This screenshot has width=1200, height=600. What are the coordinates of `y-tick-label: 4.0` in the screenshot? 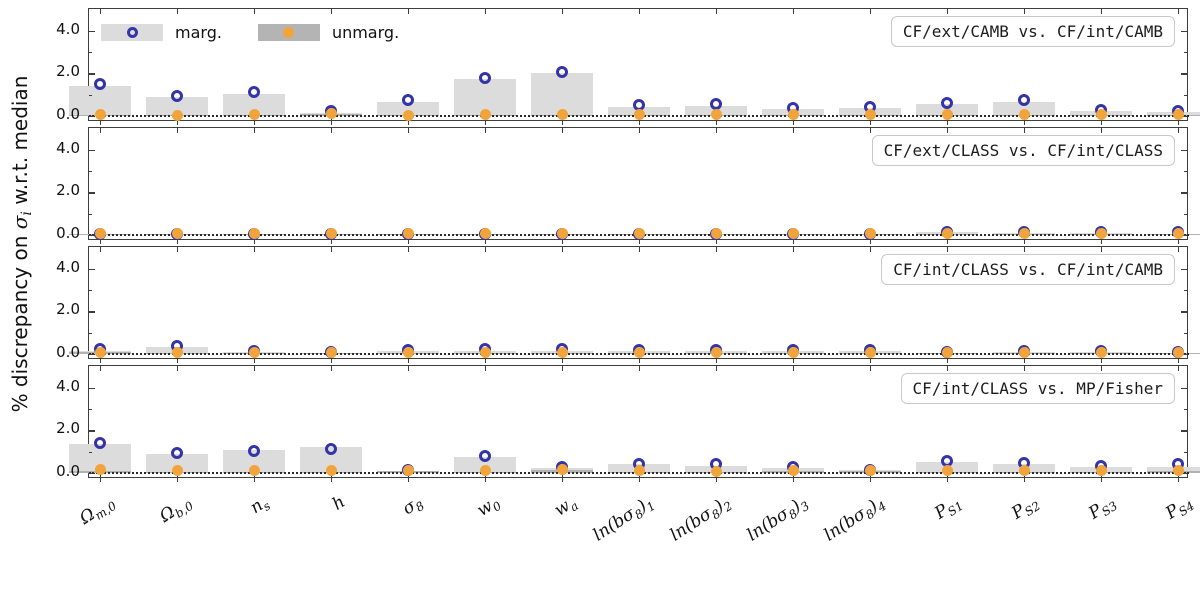 It's located at (68, 385).